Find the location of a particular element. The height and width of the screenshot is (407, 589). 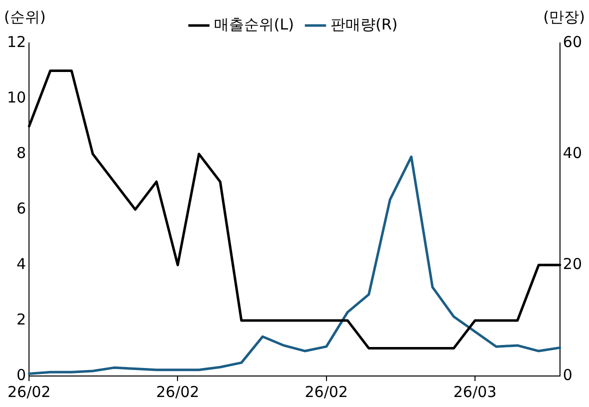

y2-tick-label: 20 is located at coordinates (572, 263).